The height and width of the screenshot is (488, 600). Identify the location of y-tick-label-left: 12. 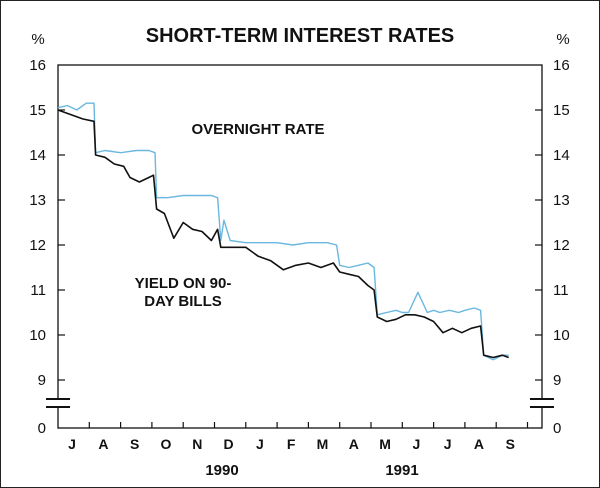
(37, 245).